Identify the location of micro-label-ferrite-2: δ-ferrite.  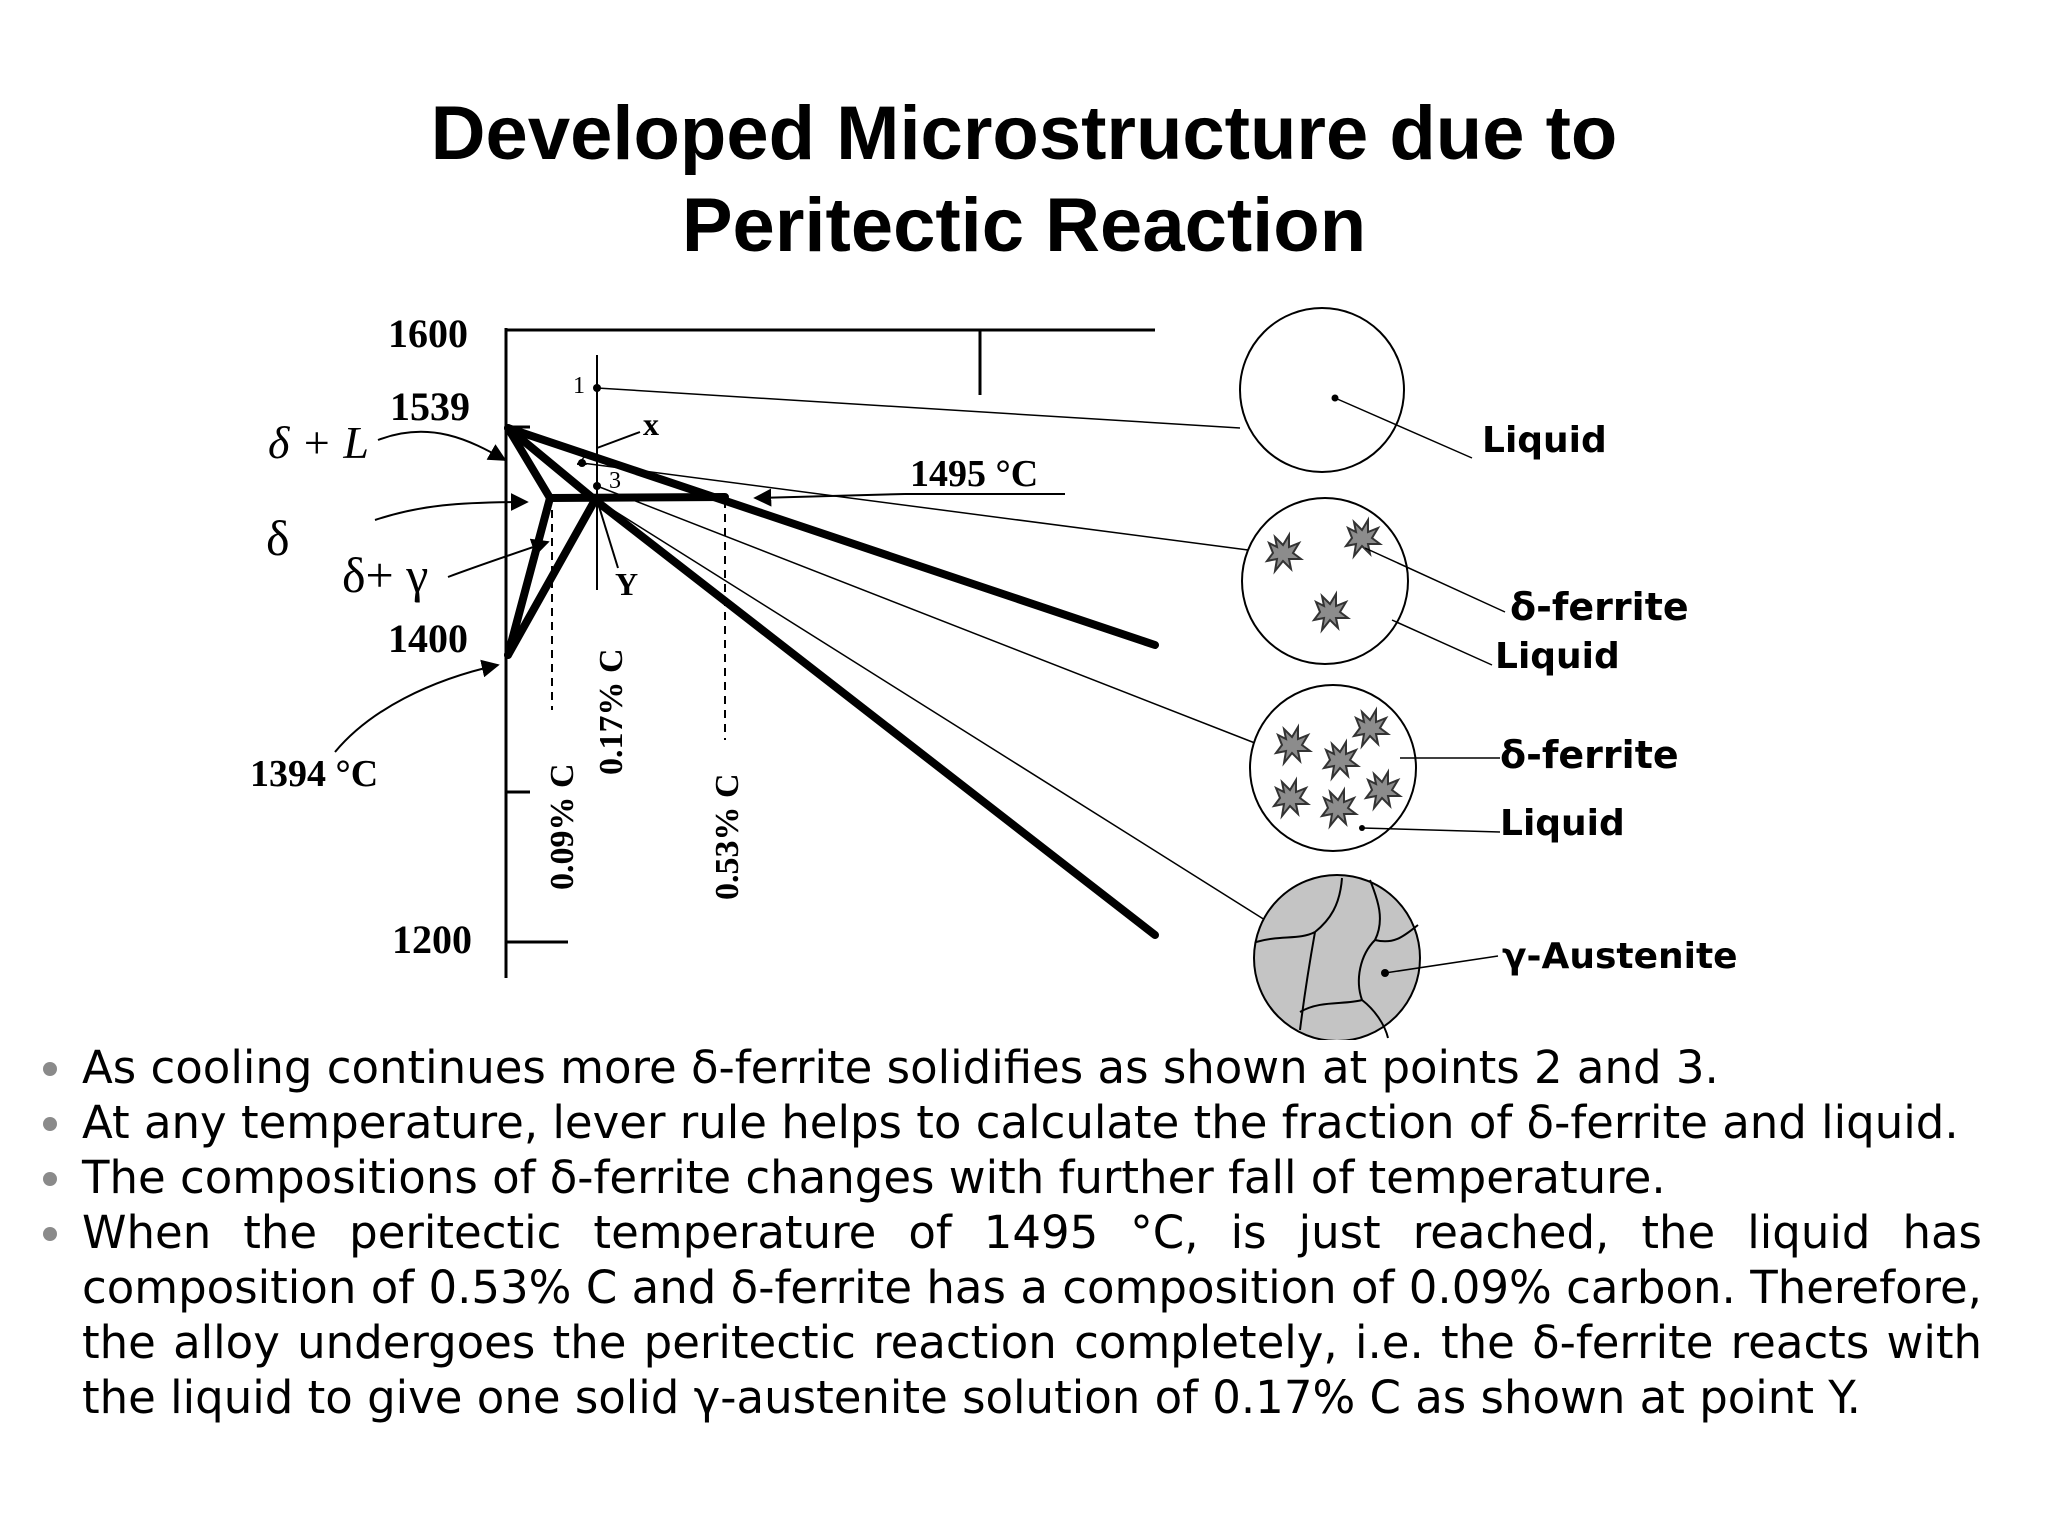
(1599, 607).